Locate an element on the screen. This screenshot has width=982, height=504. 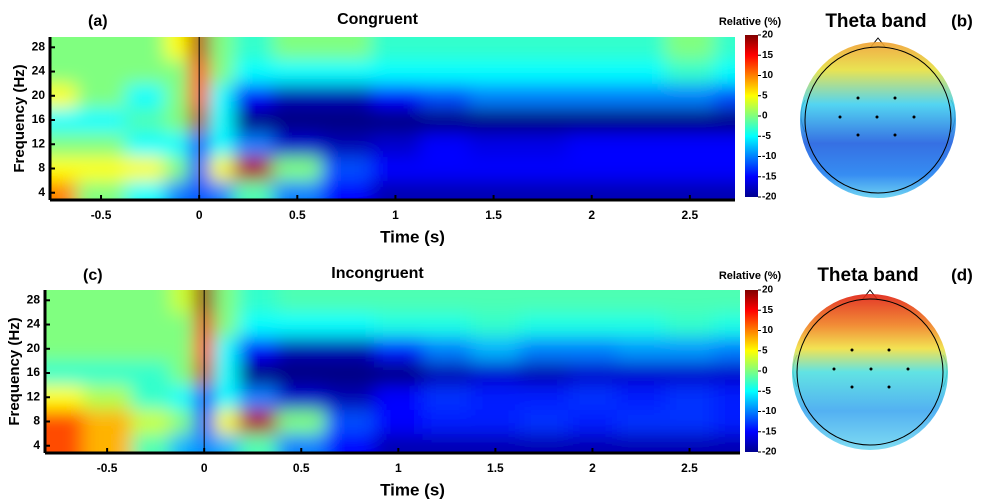
chart-title: Incongruent is located at coordinates (377, 273).